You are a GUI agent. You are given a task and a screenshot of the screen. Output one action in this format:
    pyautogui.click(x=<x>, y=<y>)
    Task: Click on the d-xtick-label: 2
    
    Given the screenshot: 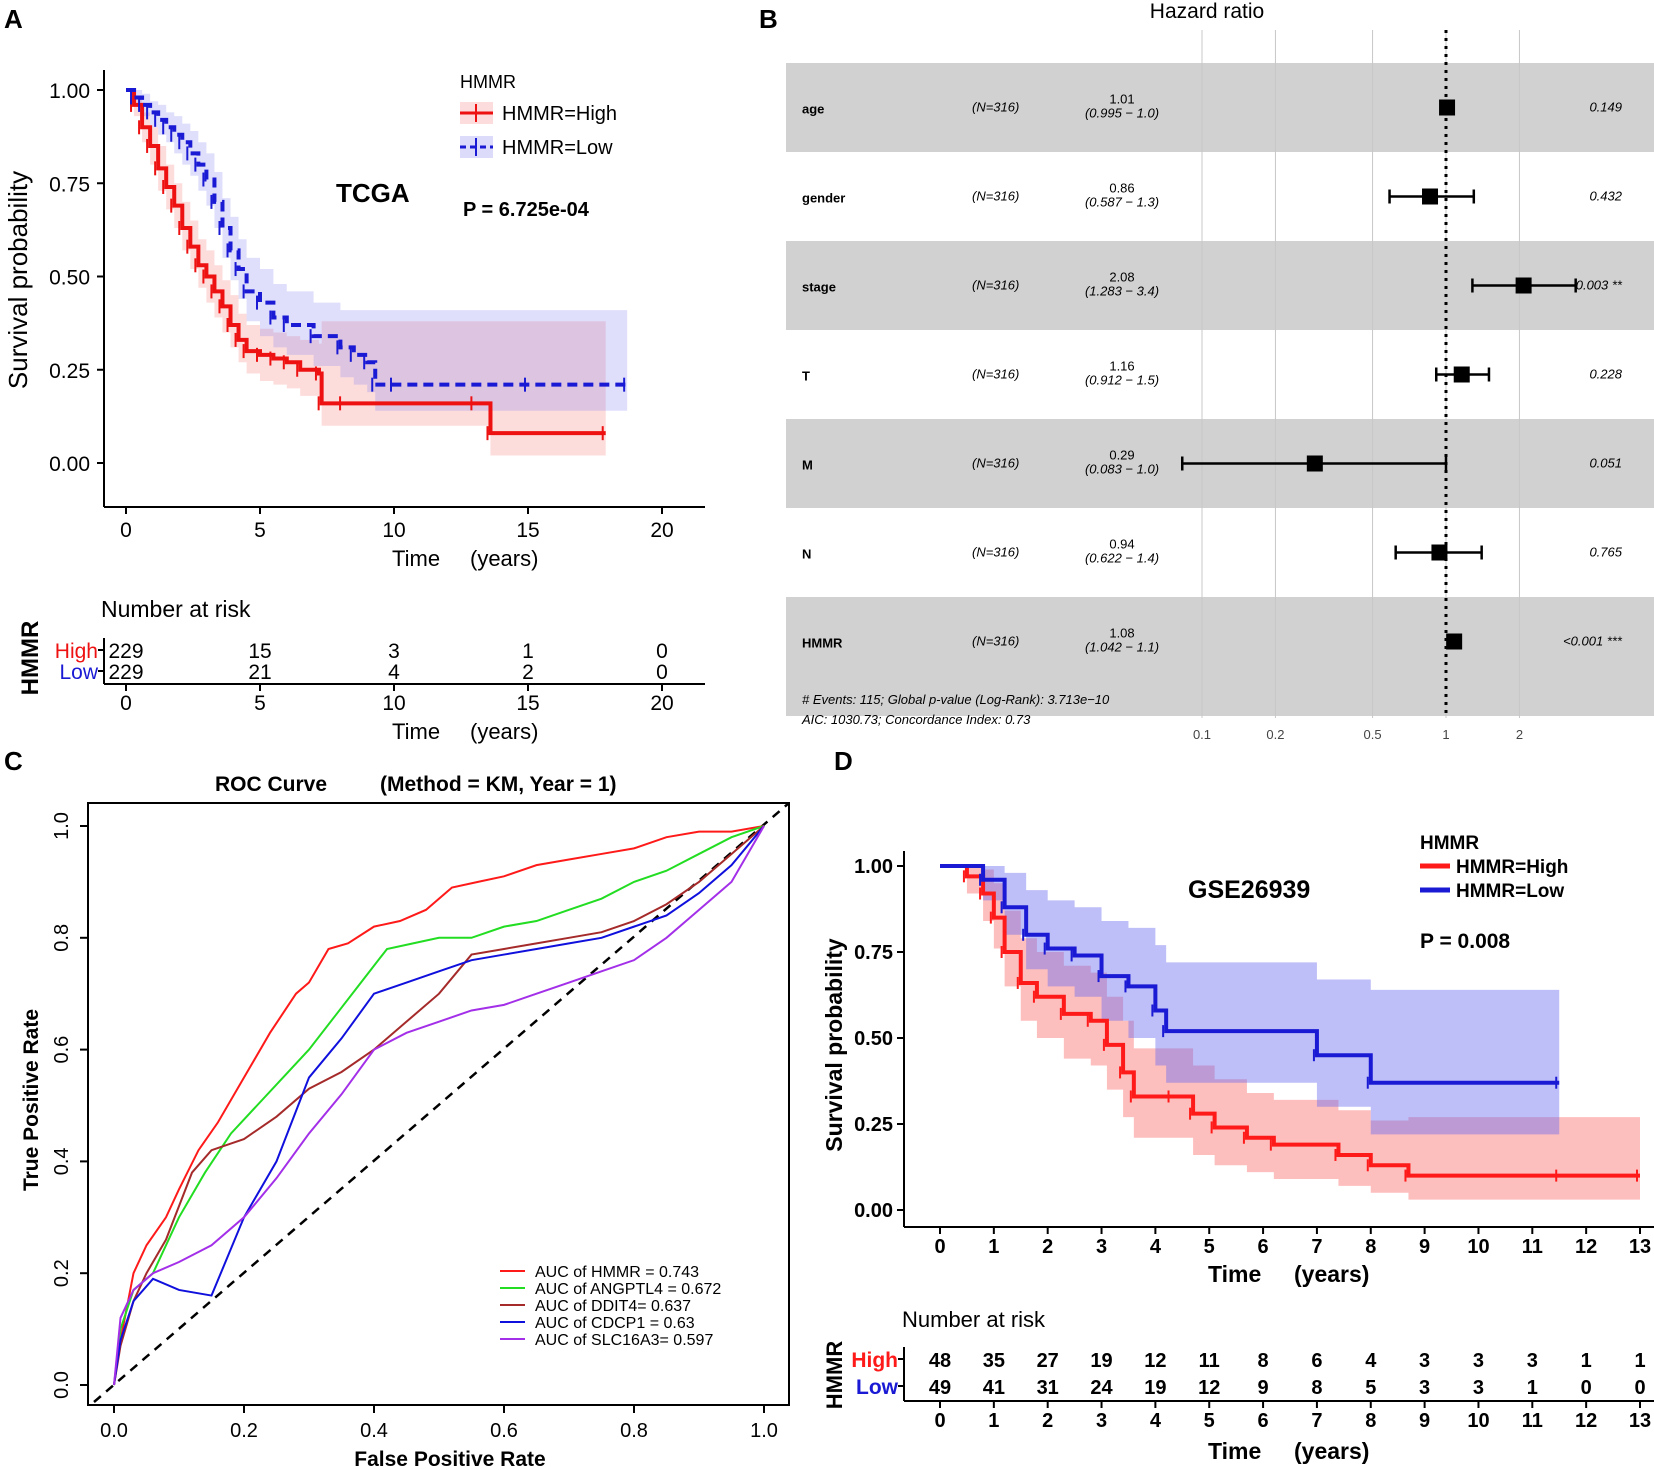 What is the action you would take?
    pyautogui.click(x=1047, y=1247)
    